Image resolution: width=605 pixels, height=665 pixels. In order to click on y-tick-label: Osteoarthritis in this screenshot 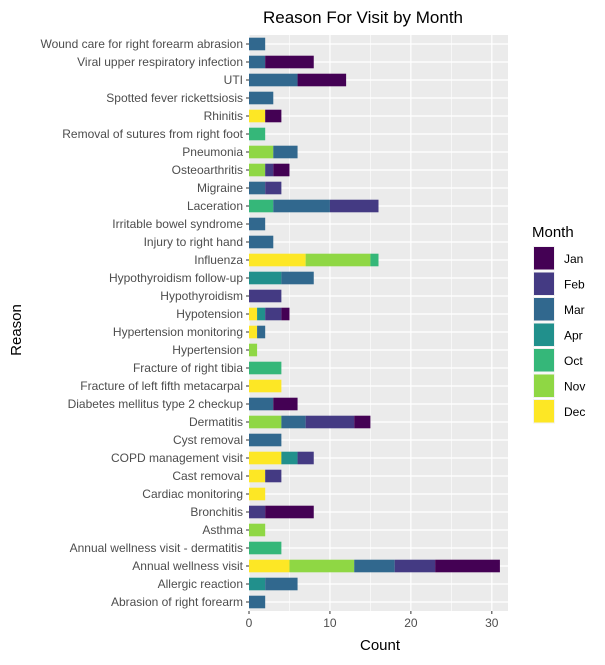, I will do `click(207, 170)`.